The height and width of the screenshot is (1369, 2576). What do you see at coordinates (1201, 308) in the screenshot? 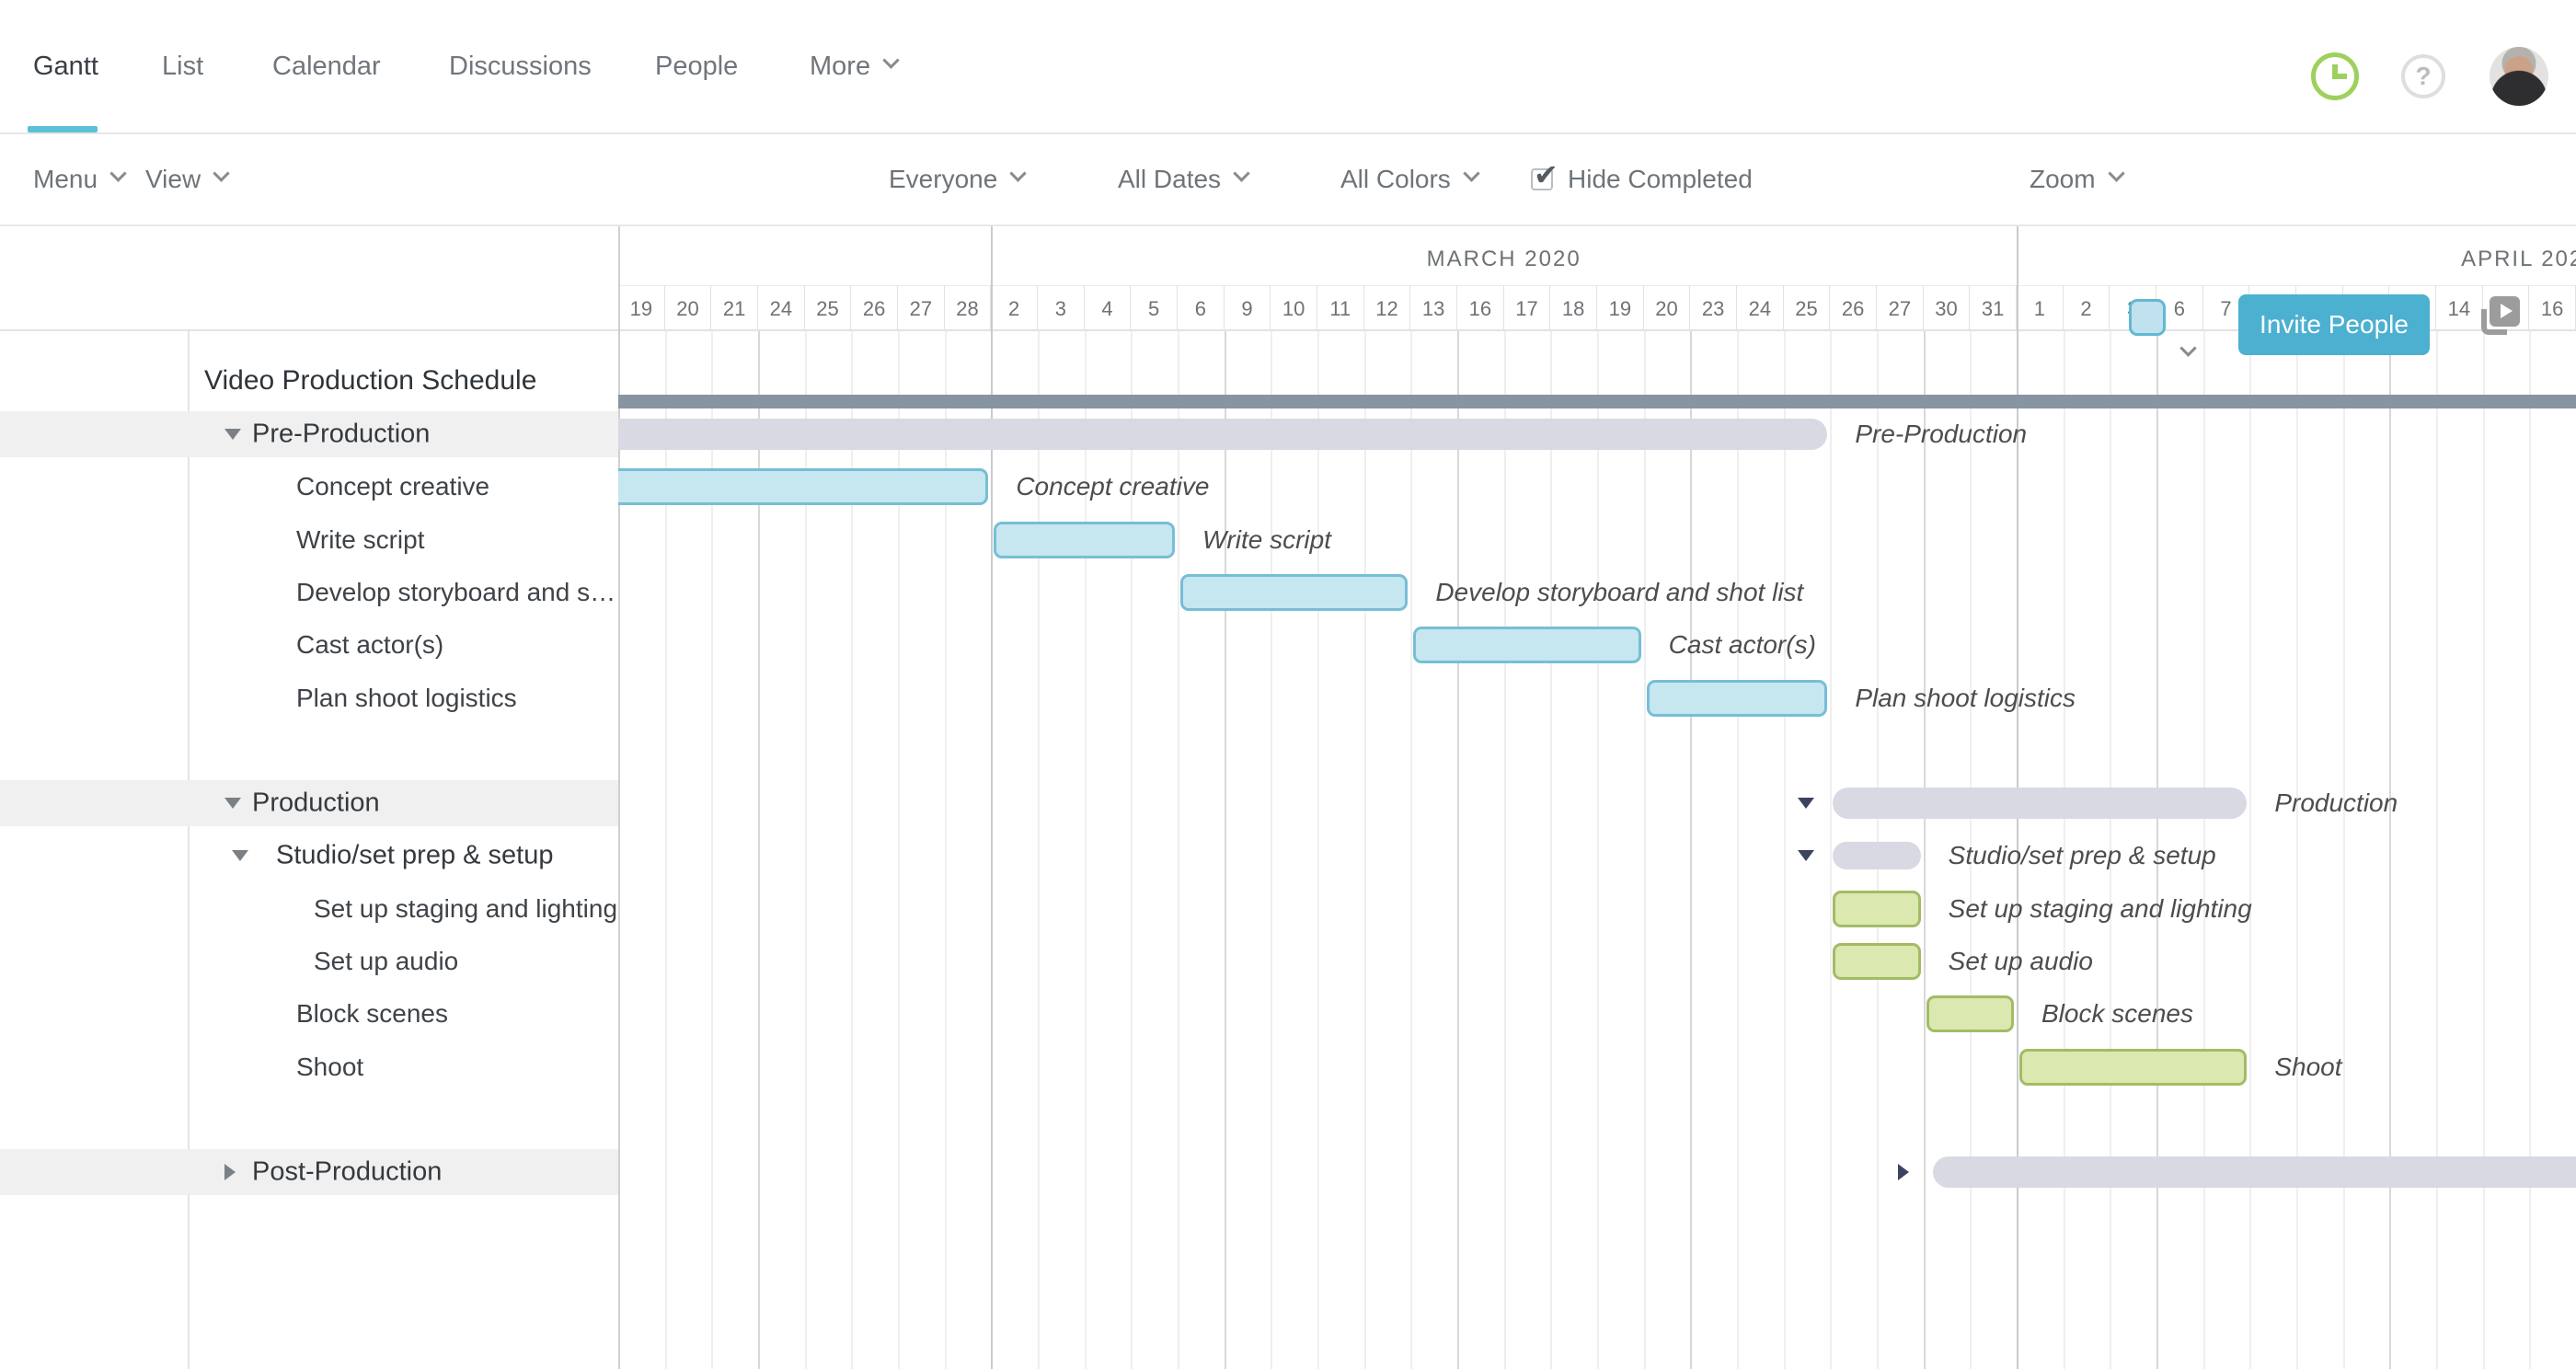
I see `day-header-cell: 6` at bounding box center [1201, 308].